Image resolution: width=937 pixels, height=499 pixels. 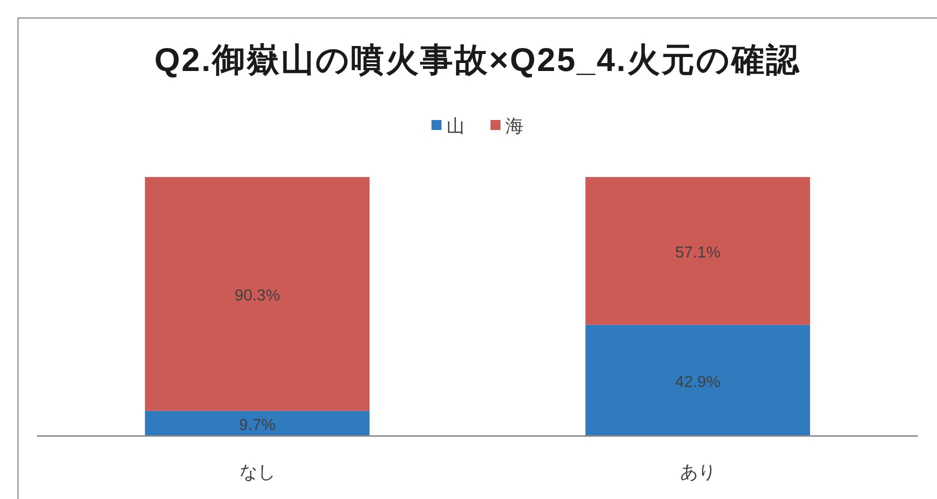 I want to click on data-label: 57.1%, so click(x=697, y=253).